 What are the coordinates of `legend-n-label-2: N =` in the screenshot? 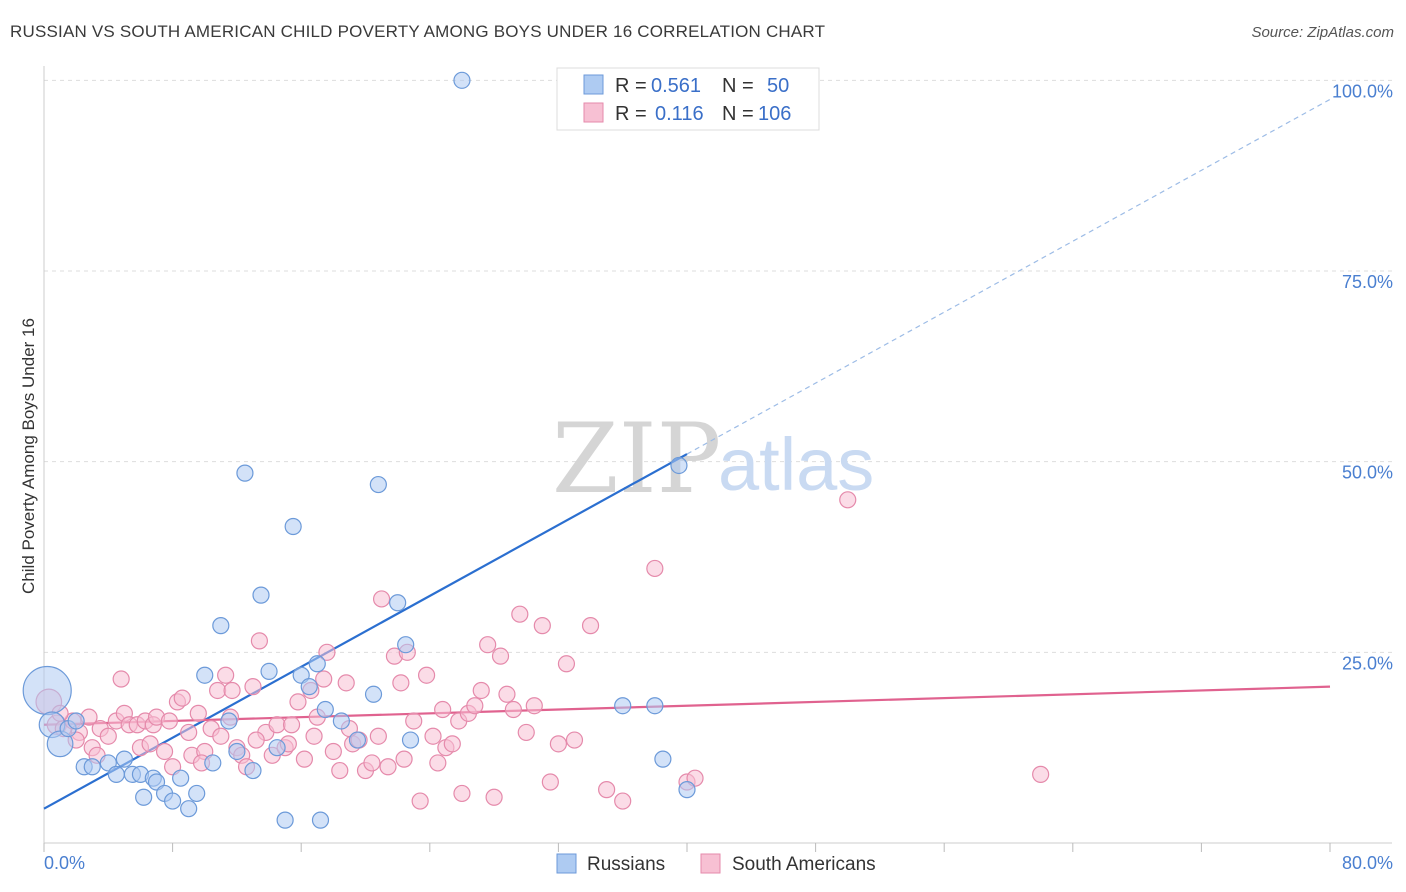 It's located at (738, 114).